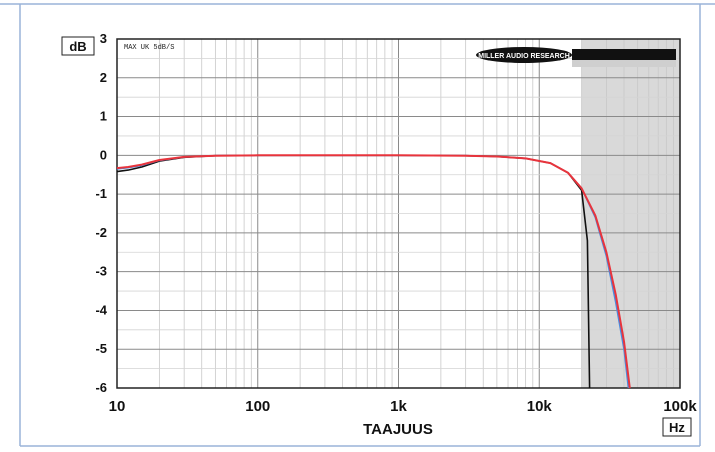 This screenshot has width=715, height=452. I want to click on x-tick-label: 10k, so click(540, 406).